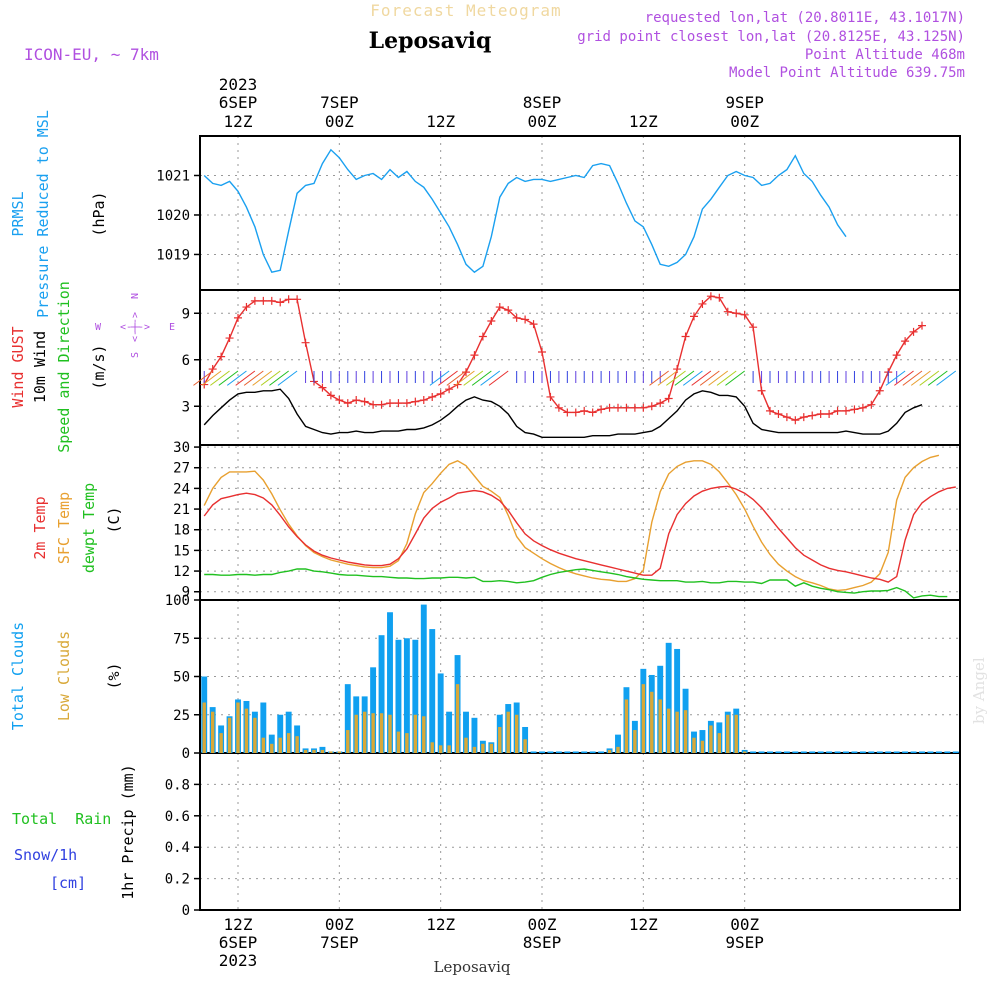  Describe the element at coordinates (238, 960) in the screenshot. I see `time-axis-label-bottom: 2023` at that location.